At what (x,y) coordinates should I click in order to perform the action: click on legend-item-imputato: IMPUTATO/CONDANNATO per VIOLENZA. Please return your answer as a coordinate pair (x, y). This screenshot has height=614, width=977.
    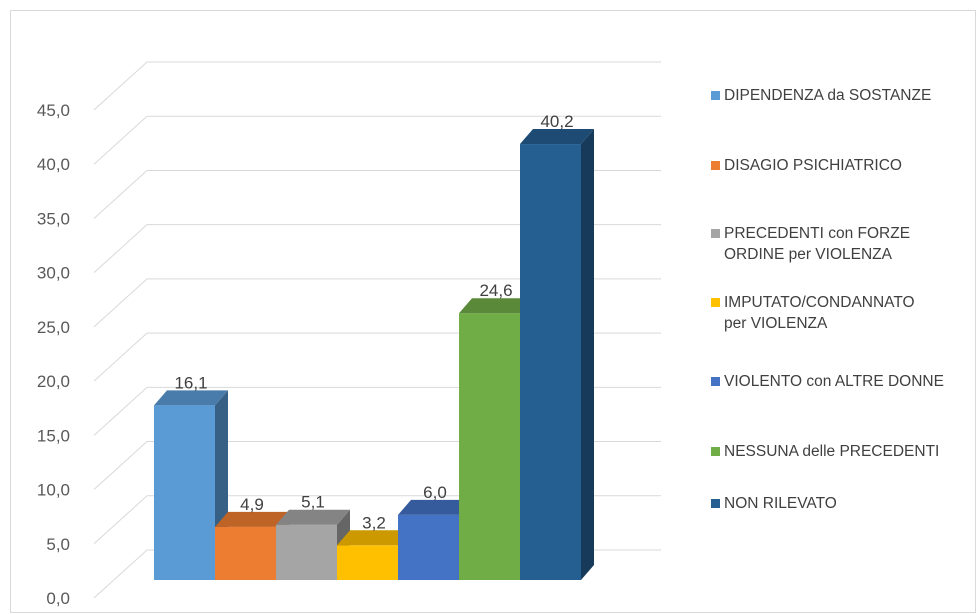
    Looking at the image, I should click on (813, 313).